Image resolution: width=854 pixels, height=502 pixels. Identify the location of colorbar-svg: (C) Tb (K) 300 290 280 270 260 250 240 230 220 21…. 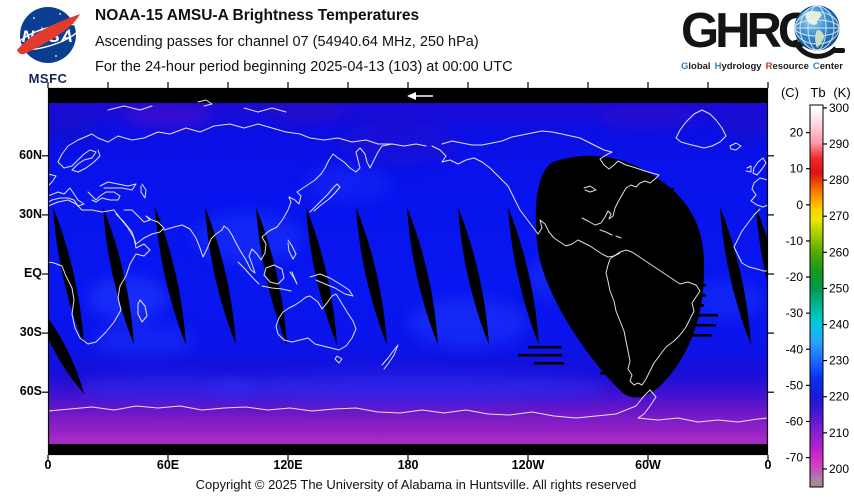
(816, 286).